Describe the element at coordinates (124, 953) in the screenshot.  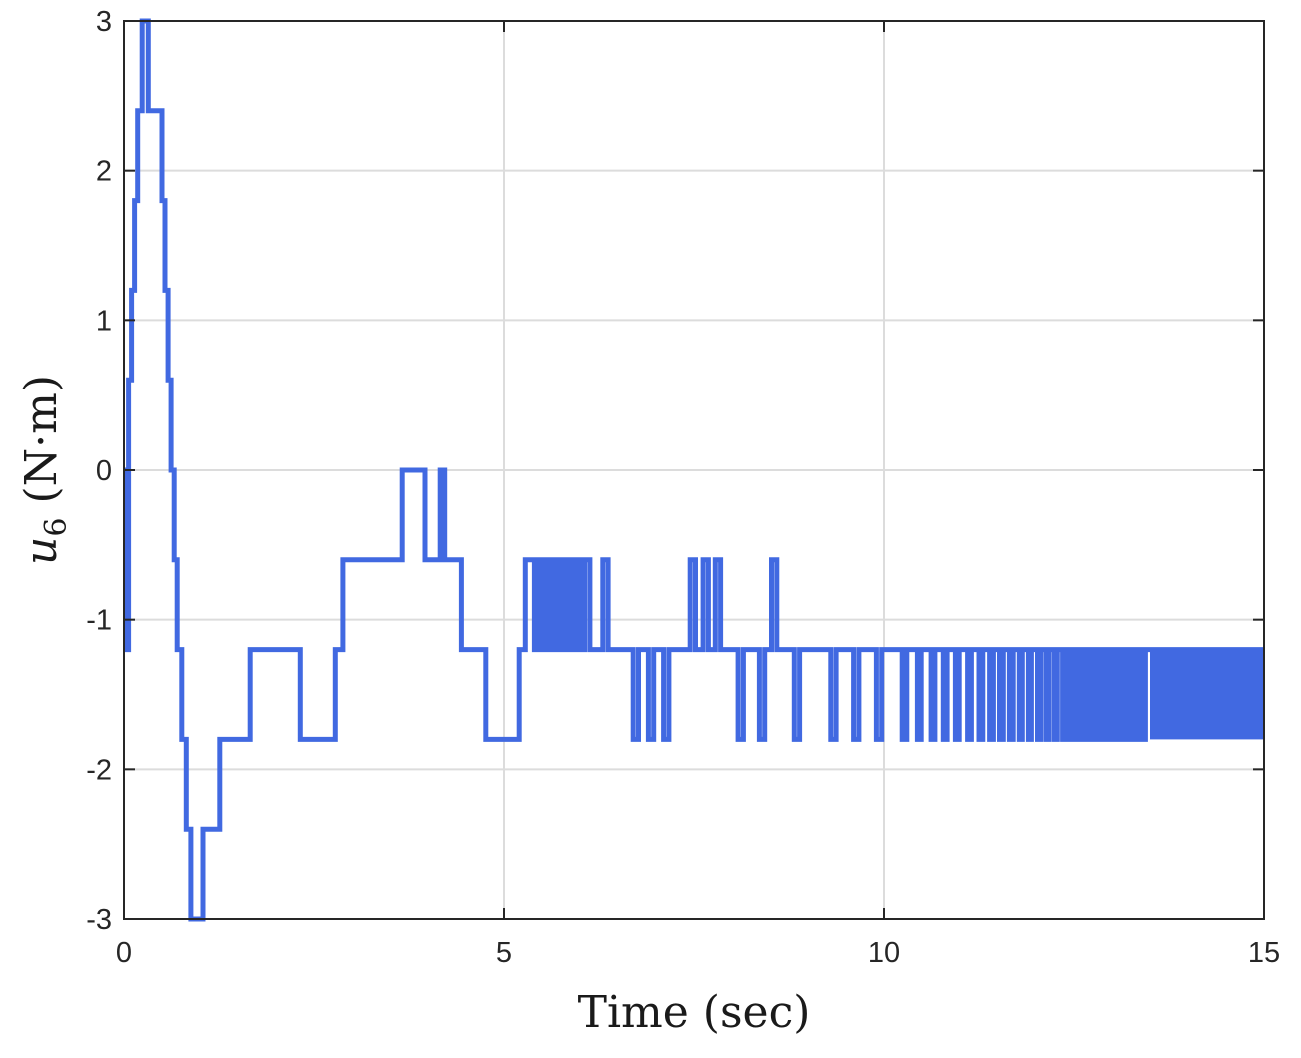
I see `x-tick-label-0: 0` at that location.